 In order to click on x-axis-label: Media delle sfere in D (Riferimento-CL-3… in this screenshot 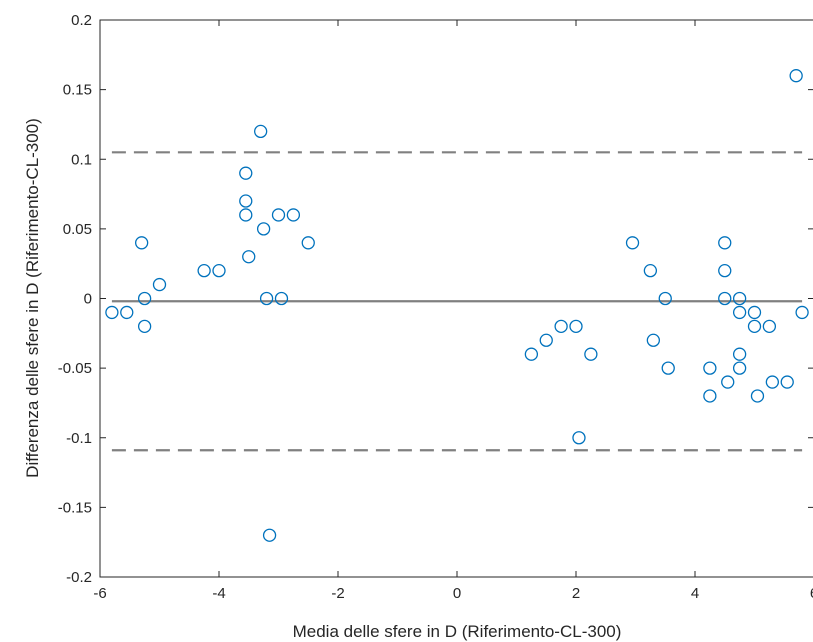, I will do `click(457, 631)`.